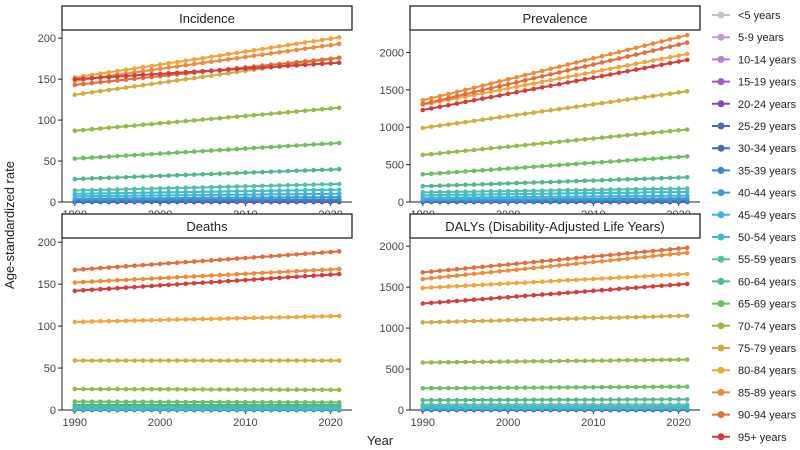 The height and width of the screenshot is (450, 800). I want to click on y-tick-label: 100, so click(47, 327).